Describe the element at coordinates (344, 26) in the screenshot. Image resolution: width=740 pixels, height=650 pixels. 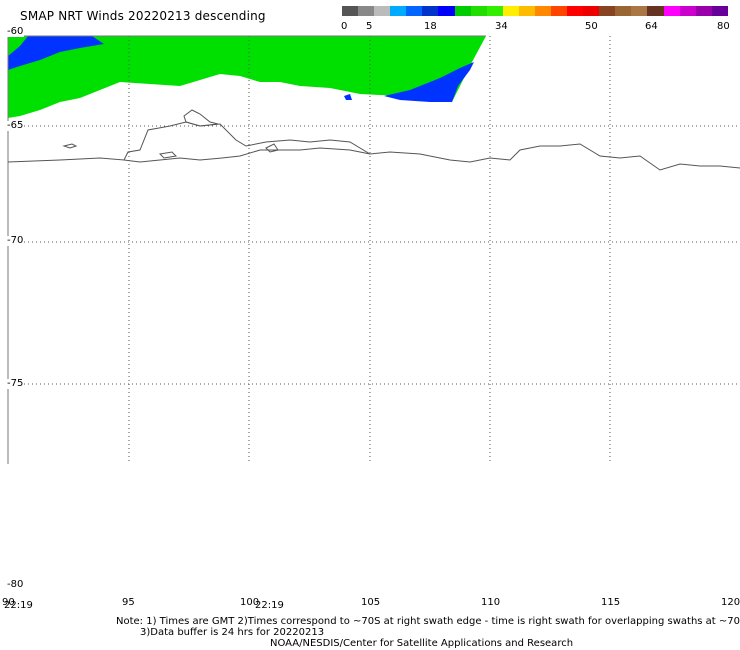
I see `colorbar-label-0: 0` at that location.